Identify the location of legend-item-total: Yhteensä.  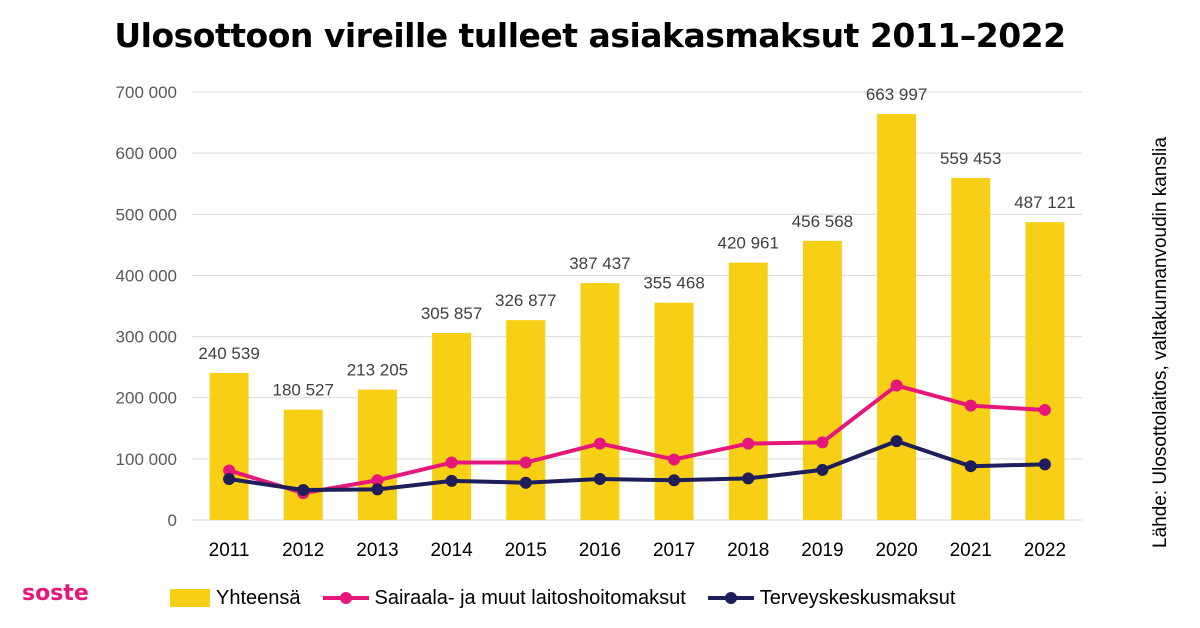
(235, 598).